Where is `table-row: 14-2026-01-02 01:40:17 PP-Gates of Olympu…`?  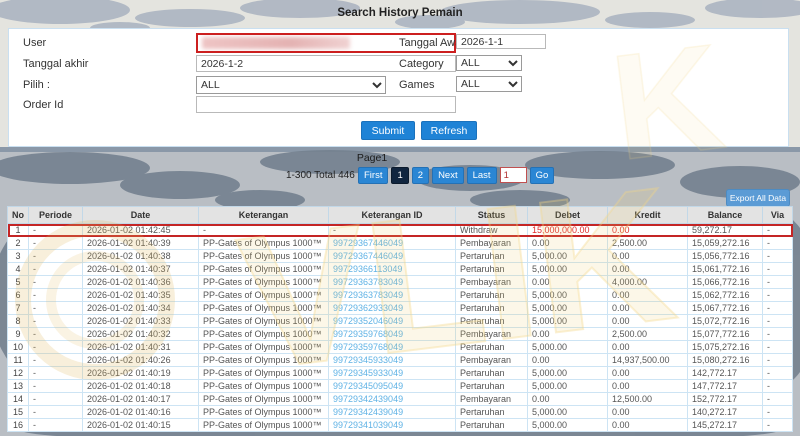
table-row: 14-2026-01-02 01:40:17 PP-Gates of Olympu… is located at coordinates (400, 399).